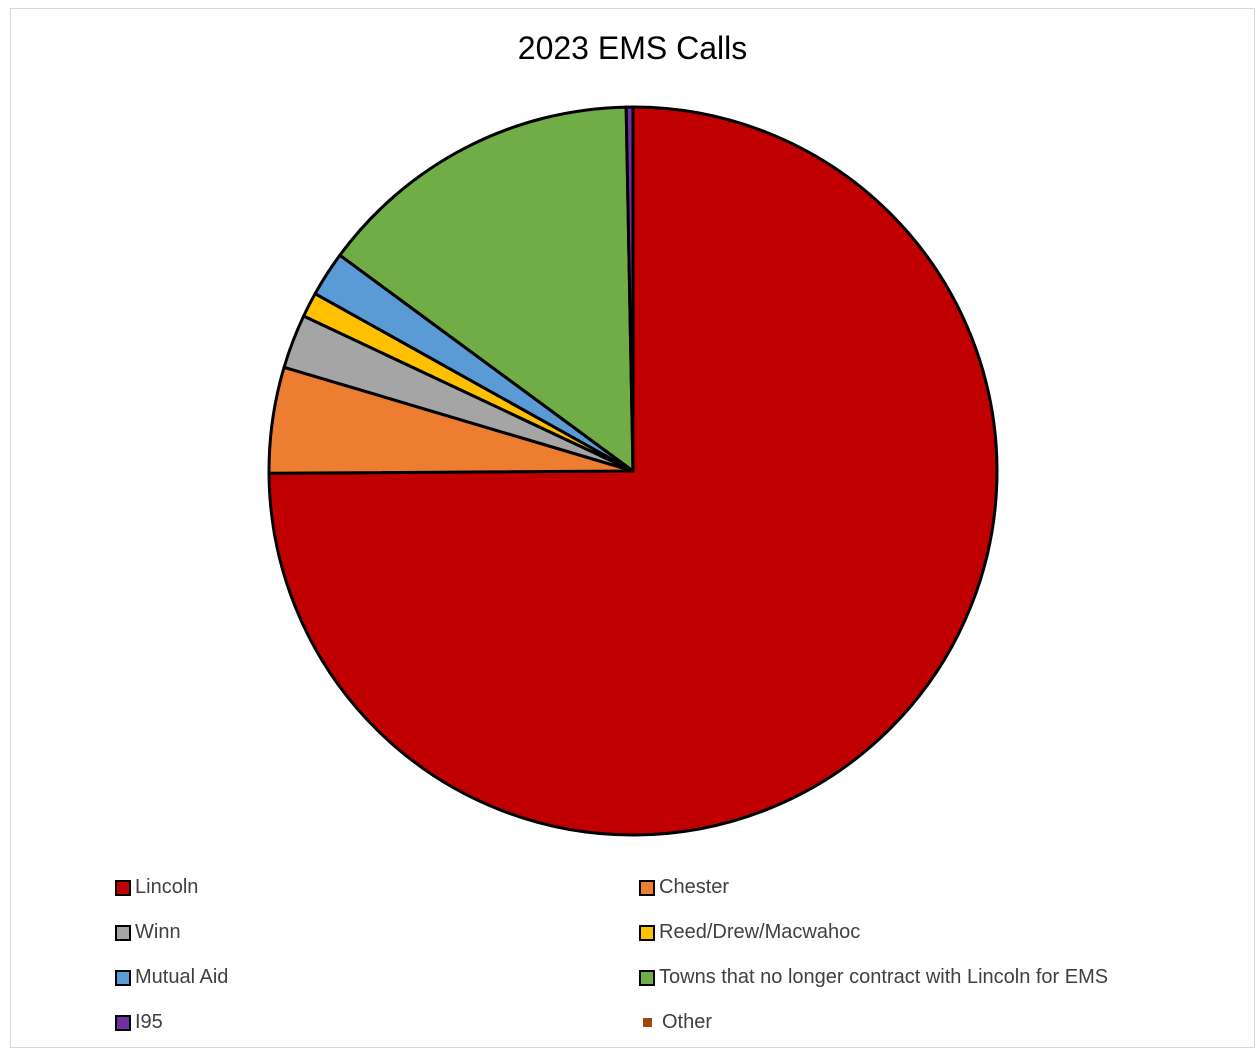  I want to click on chart-title: 2023 EMS Calls, so click(632, 48).